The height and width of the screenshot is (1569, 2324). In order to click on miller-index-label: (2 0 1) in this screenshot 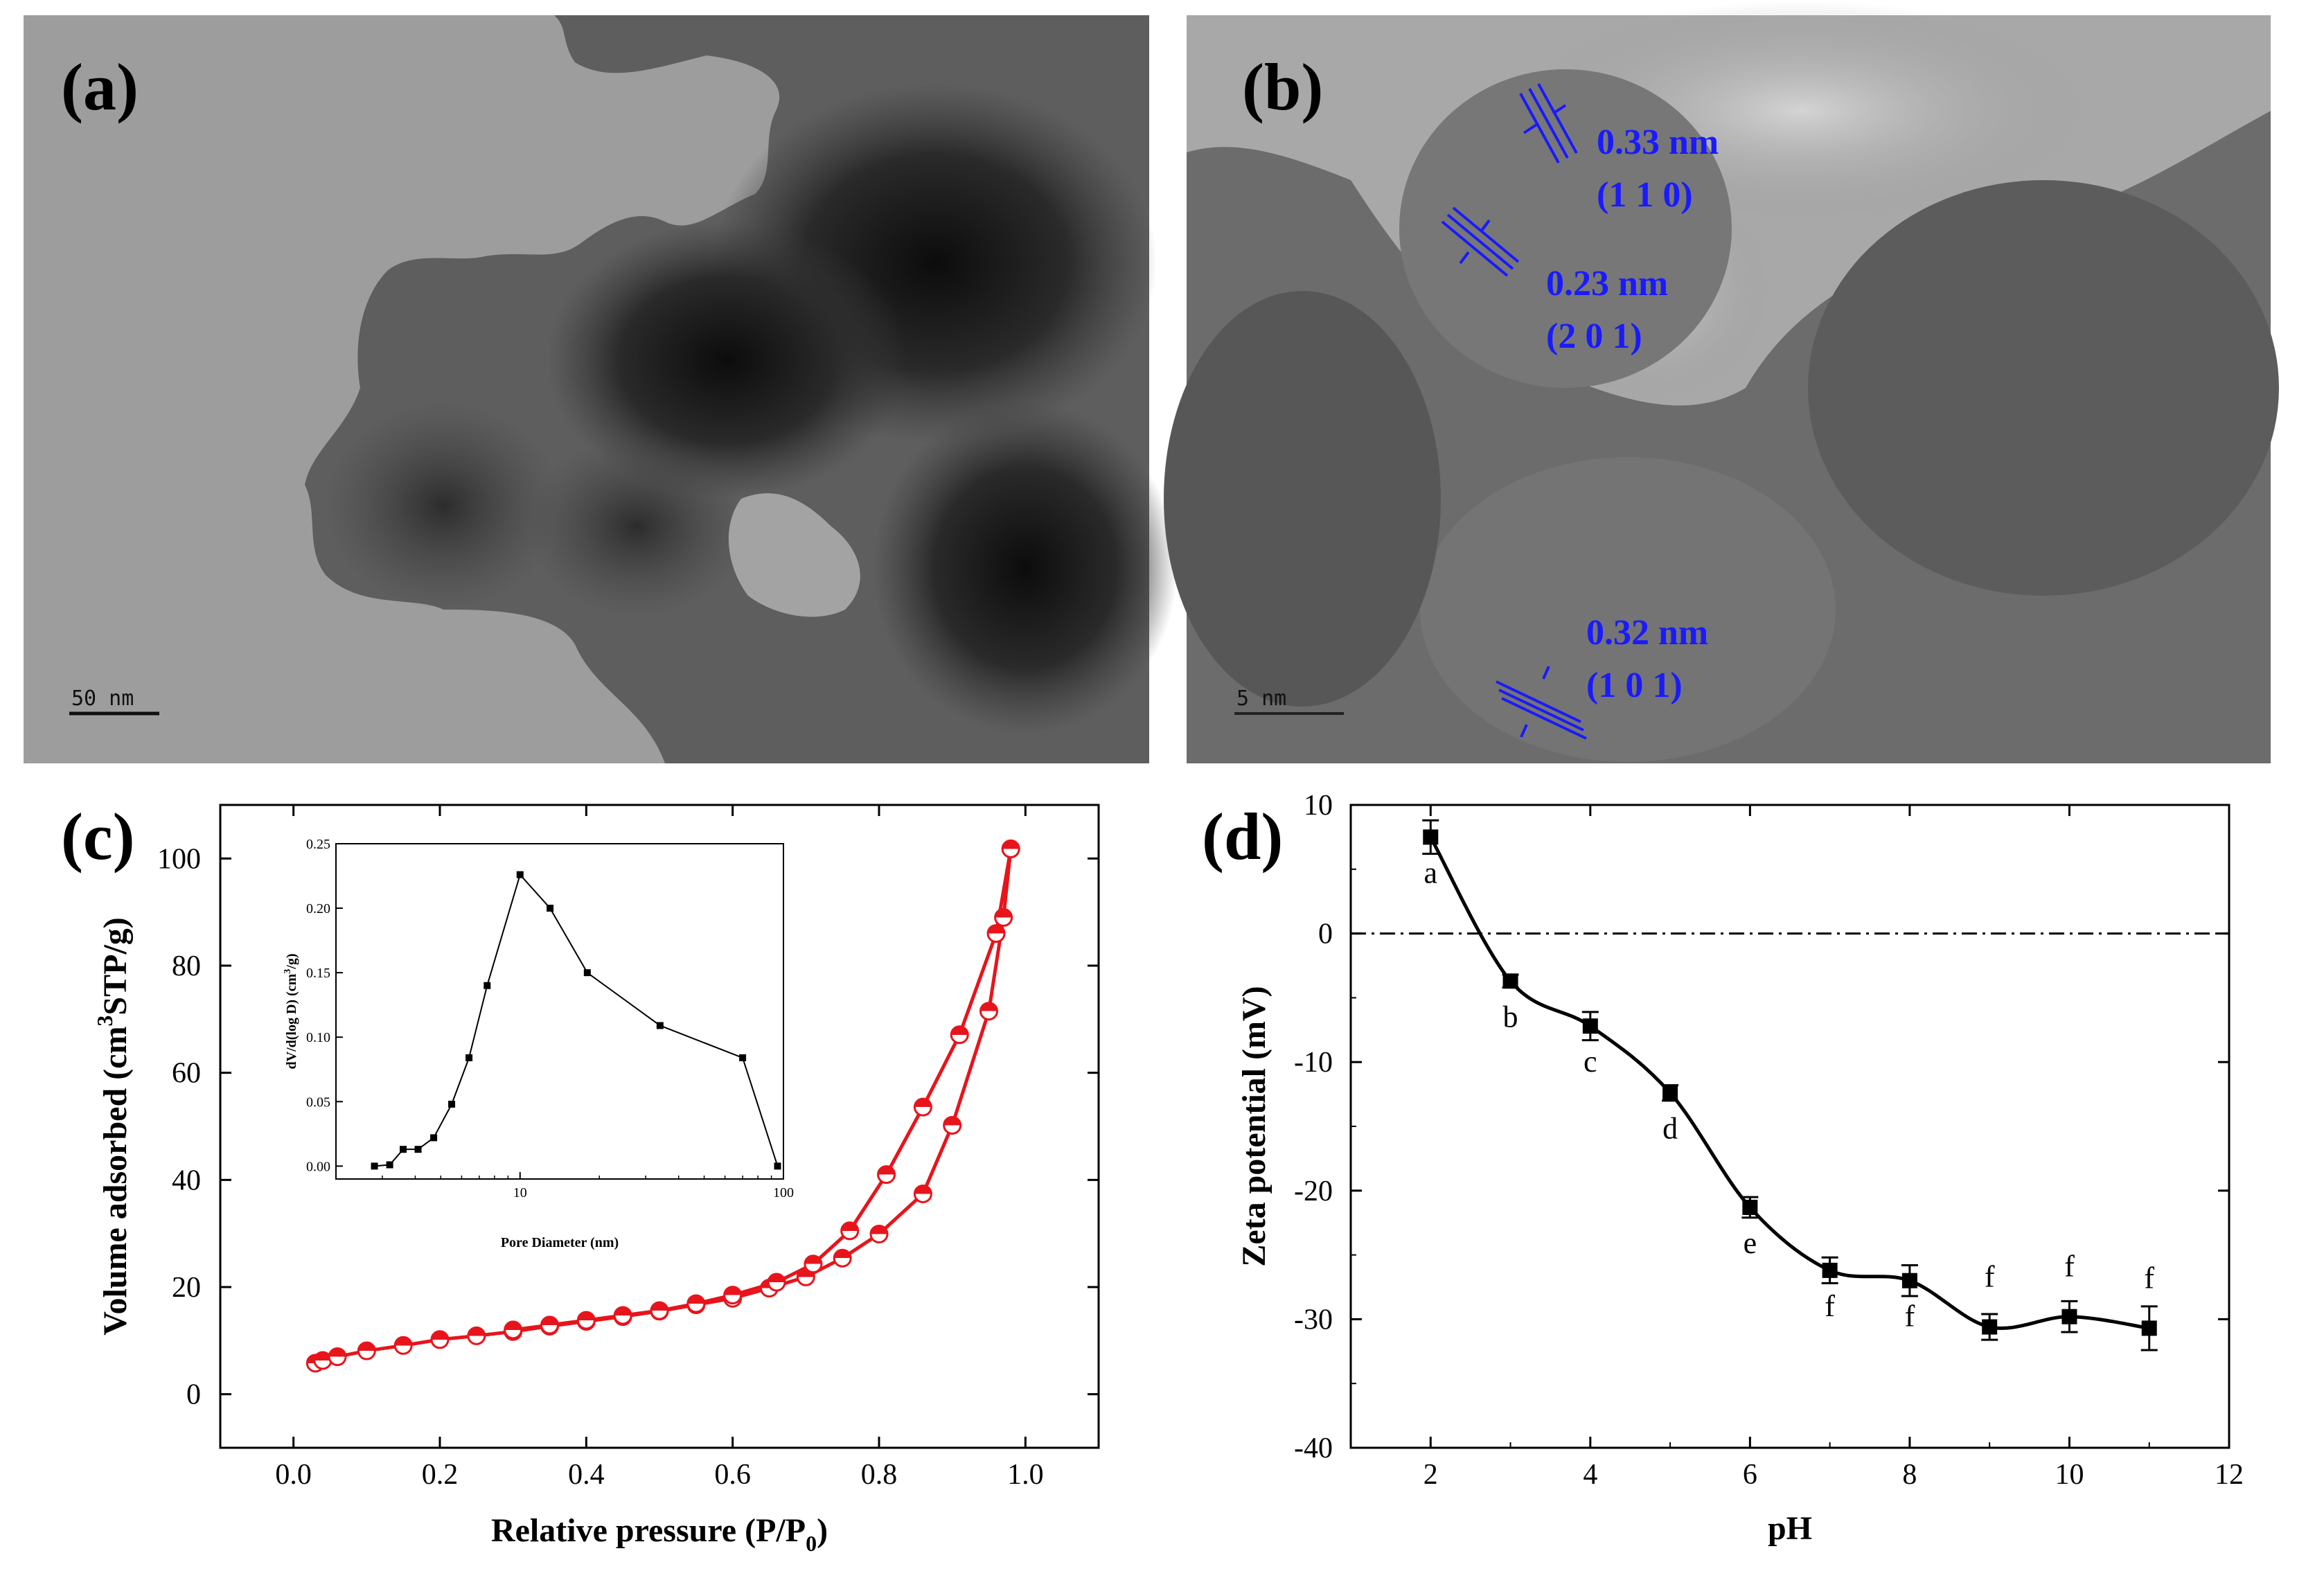, I will do `click(1594, 336)`.